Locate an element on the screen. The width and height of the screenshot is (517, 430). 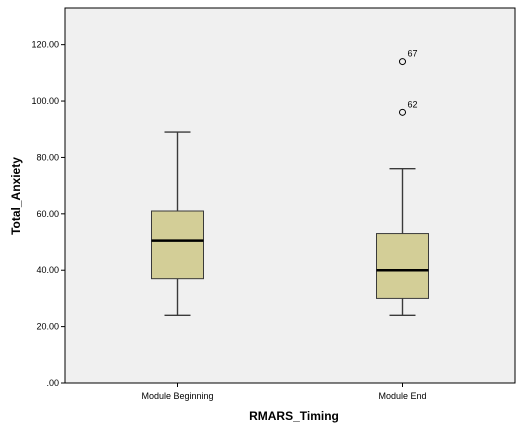
box-group is located at coordinates (177, 224).